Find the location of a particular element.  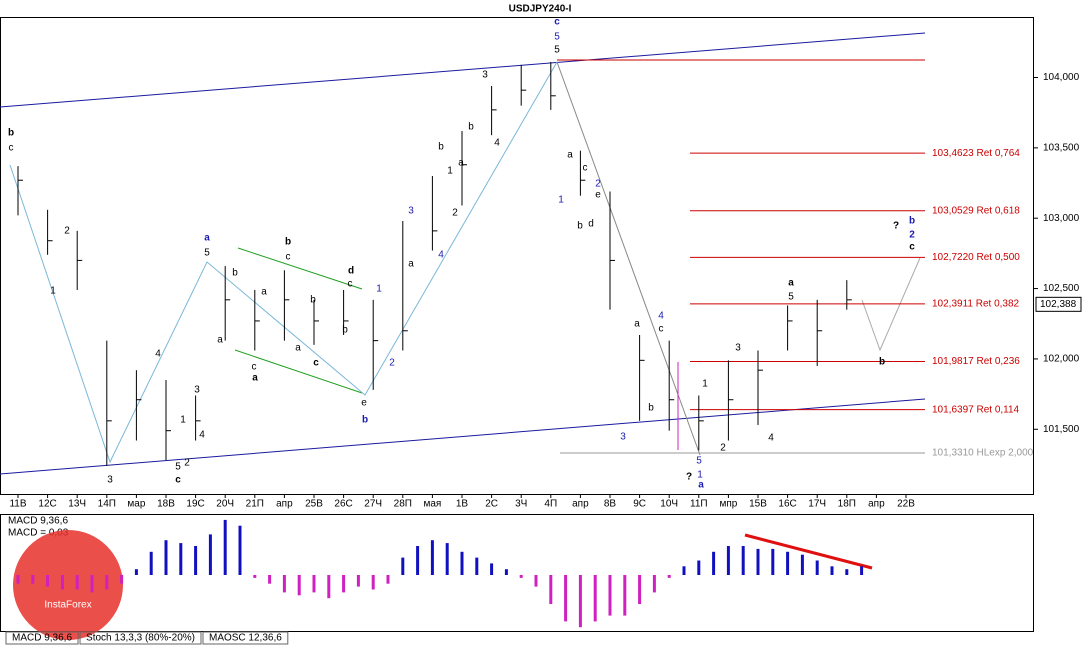

current-price-box is located at coordinates (1058, 304).